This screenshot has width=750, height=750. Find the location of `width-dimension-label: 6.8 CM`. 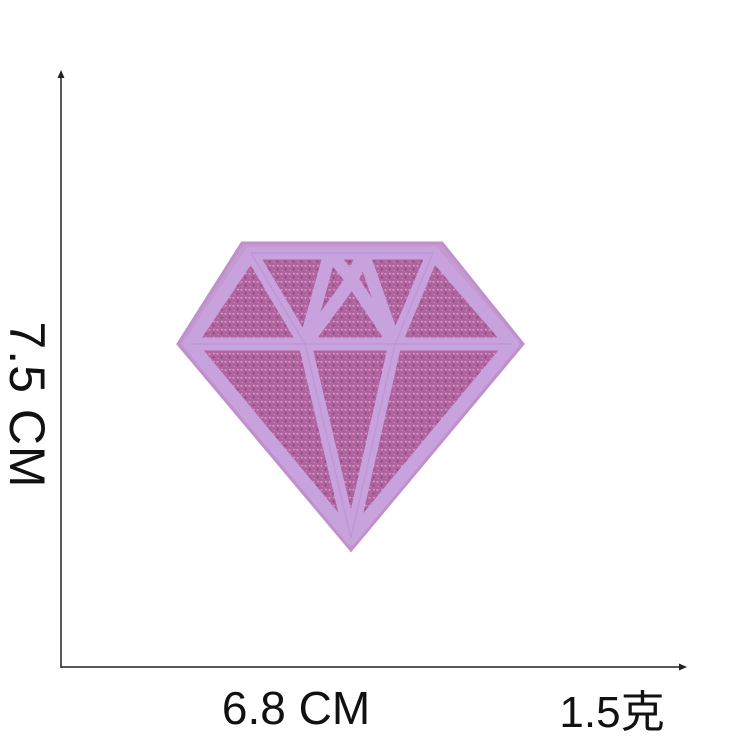

width-dimension-label: 6.8 CM is located at coordinates (296, 708).